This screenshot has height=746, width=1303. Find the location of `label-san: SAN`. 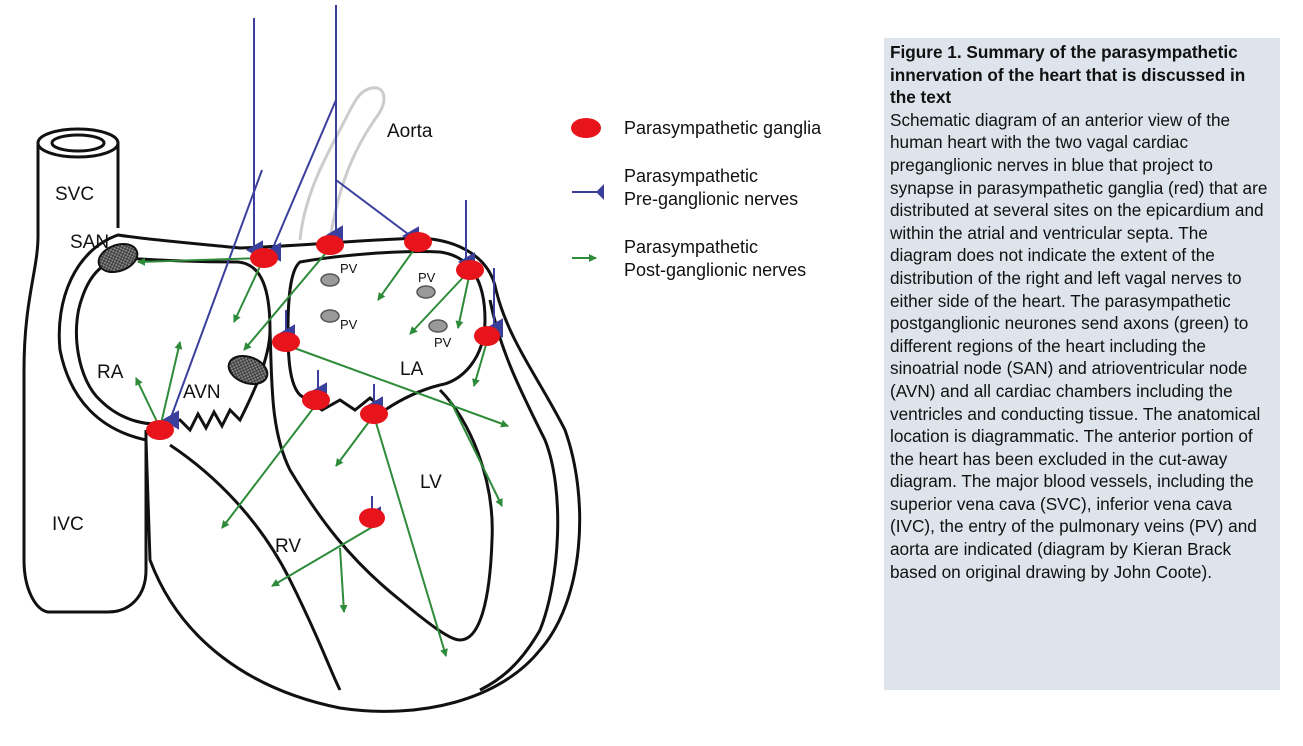

label-san: SAN is located at coordinates (89, 242).